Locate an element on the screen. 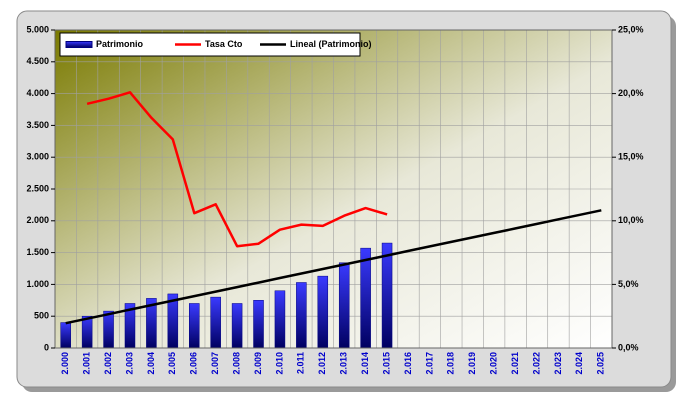 Image resolution: width=688 pixels, height=401 pixels. y-tick-label: 2.500 is located at coordinates (37, 188).